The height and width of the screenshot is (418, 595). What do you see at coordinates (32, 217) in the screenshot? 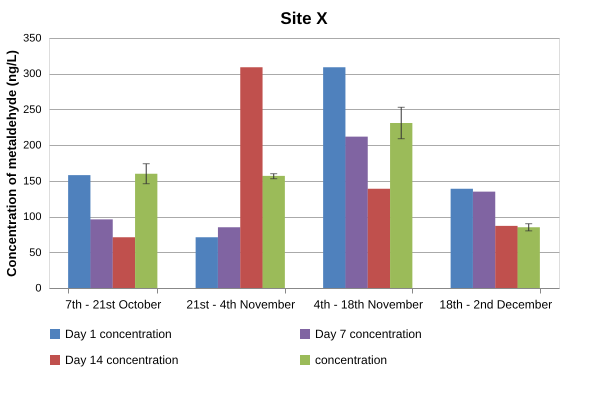
I see `y-tick-label: 100` at bounding box center [32, 217].